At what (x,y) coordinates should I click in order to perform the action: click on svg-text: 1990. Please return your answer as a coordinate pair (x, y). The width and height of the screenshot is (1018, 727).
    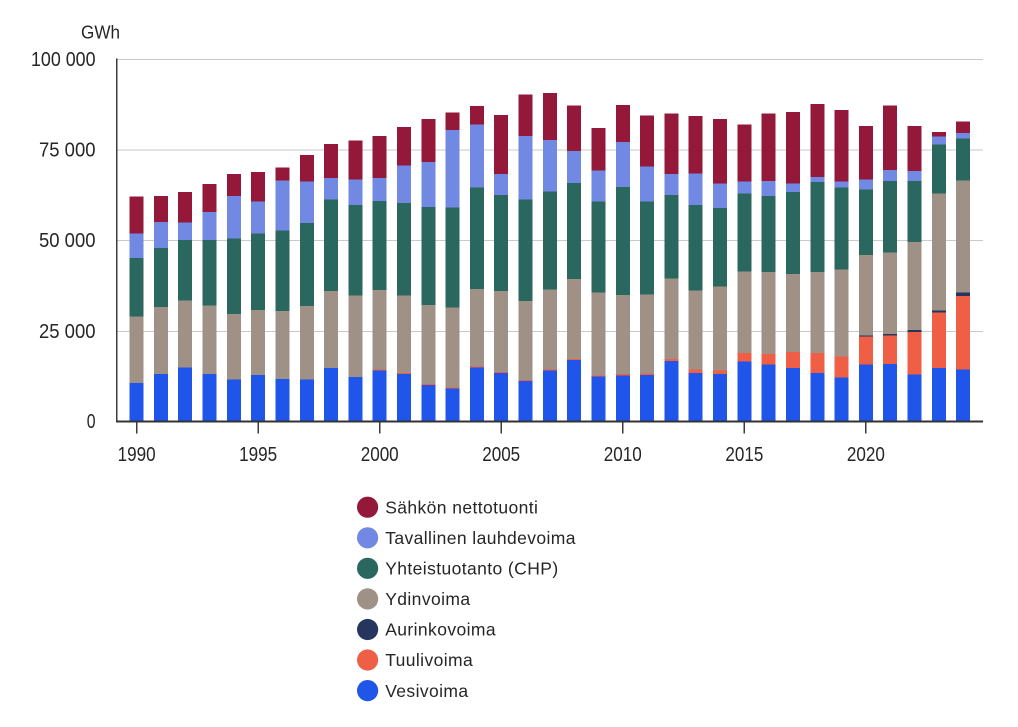
    Looking at the image, I should click on (137, 454).